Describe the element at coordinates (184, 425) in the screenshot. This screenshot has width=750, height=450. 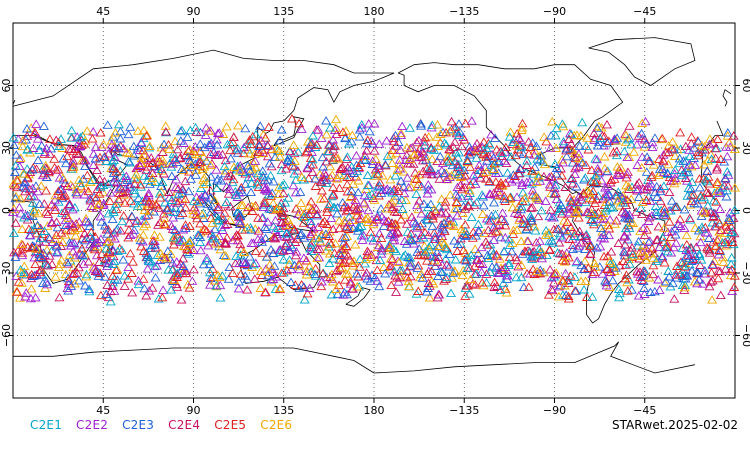
I see `legend-item-c2e4: C2E4` at that location.